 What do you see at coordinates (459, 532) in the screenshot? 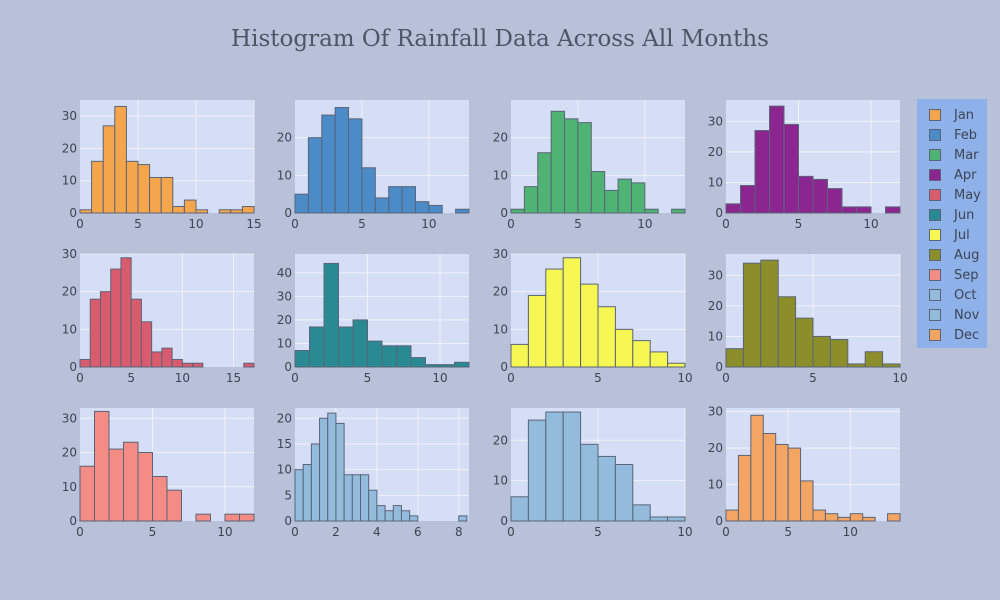
I see `x-tick-label: 8` at bounding box center [459, 532].